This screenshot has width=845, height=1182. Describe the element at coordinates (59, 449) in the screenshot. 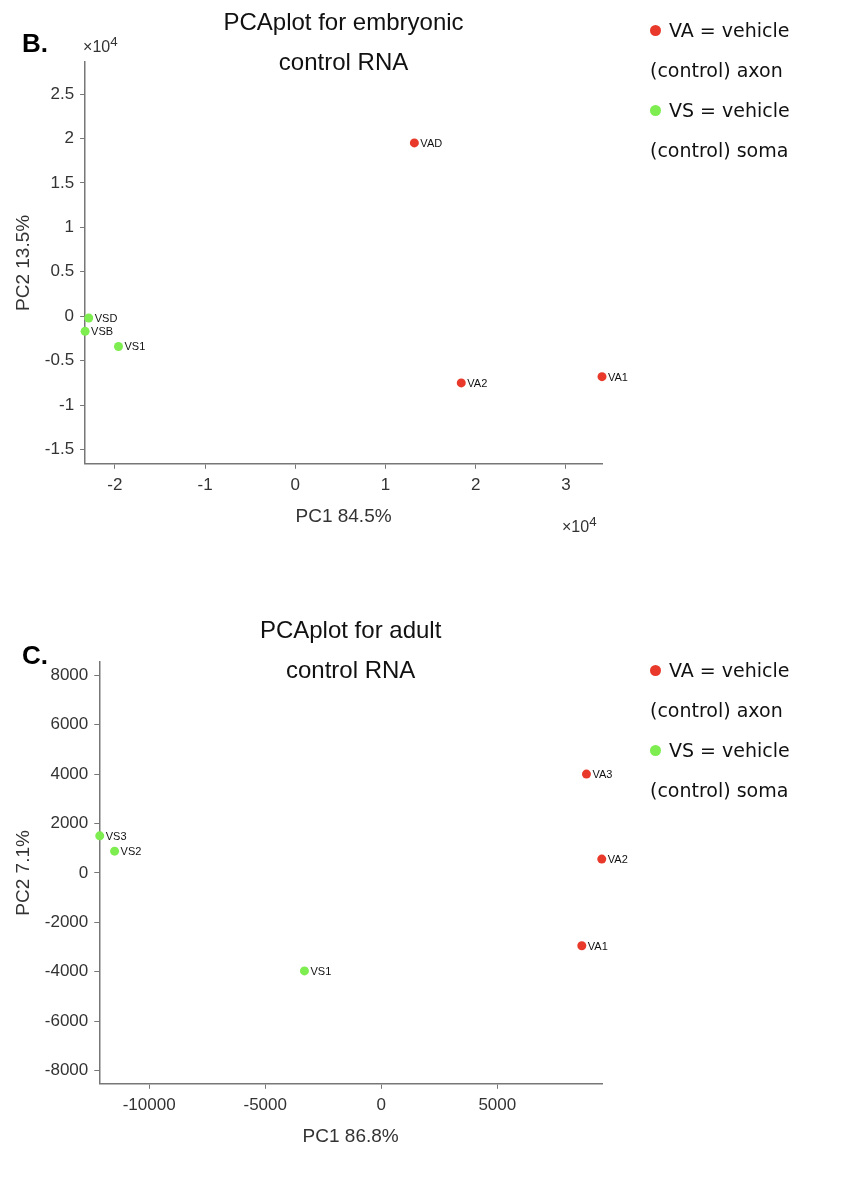

I see `y-tick-label: -1.5` at that location.